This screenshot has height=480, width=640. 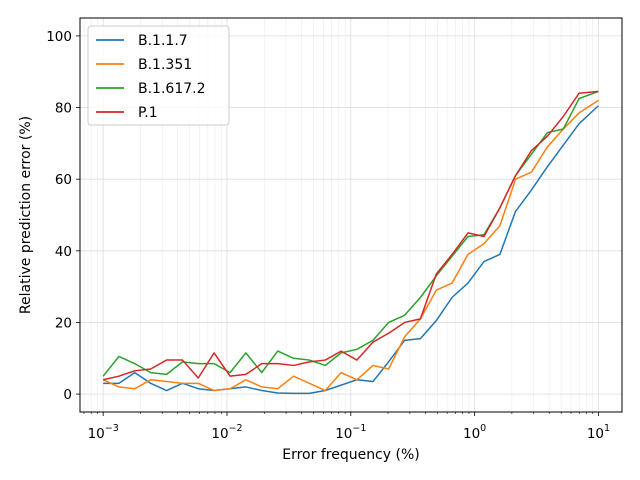 I want to click on legend: B.1.1.7 B.1.351 B.1.617.2 P.1, so click(x=158, y=75).